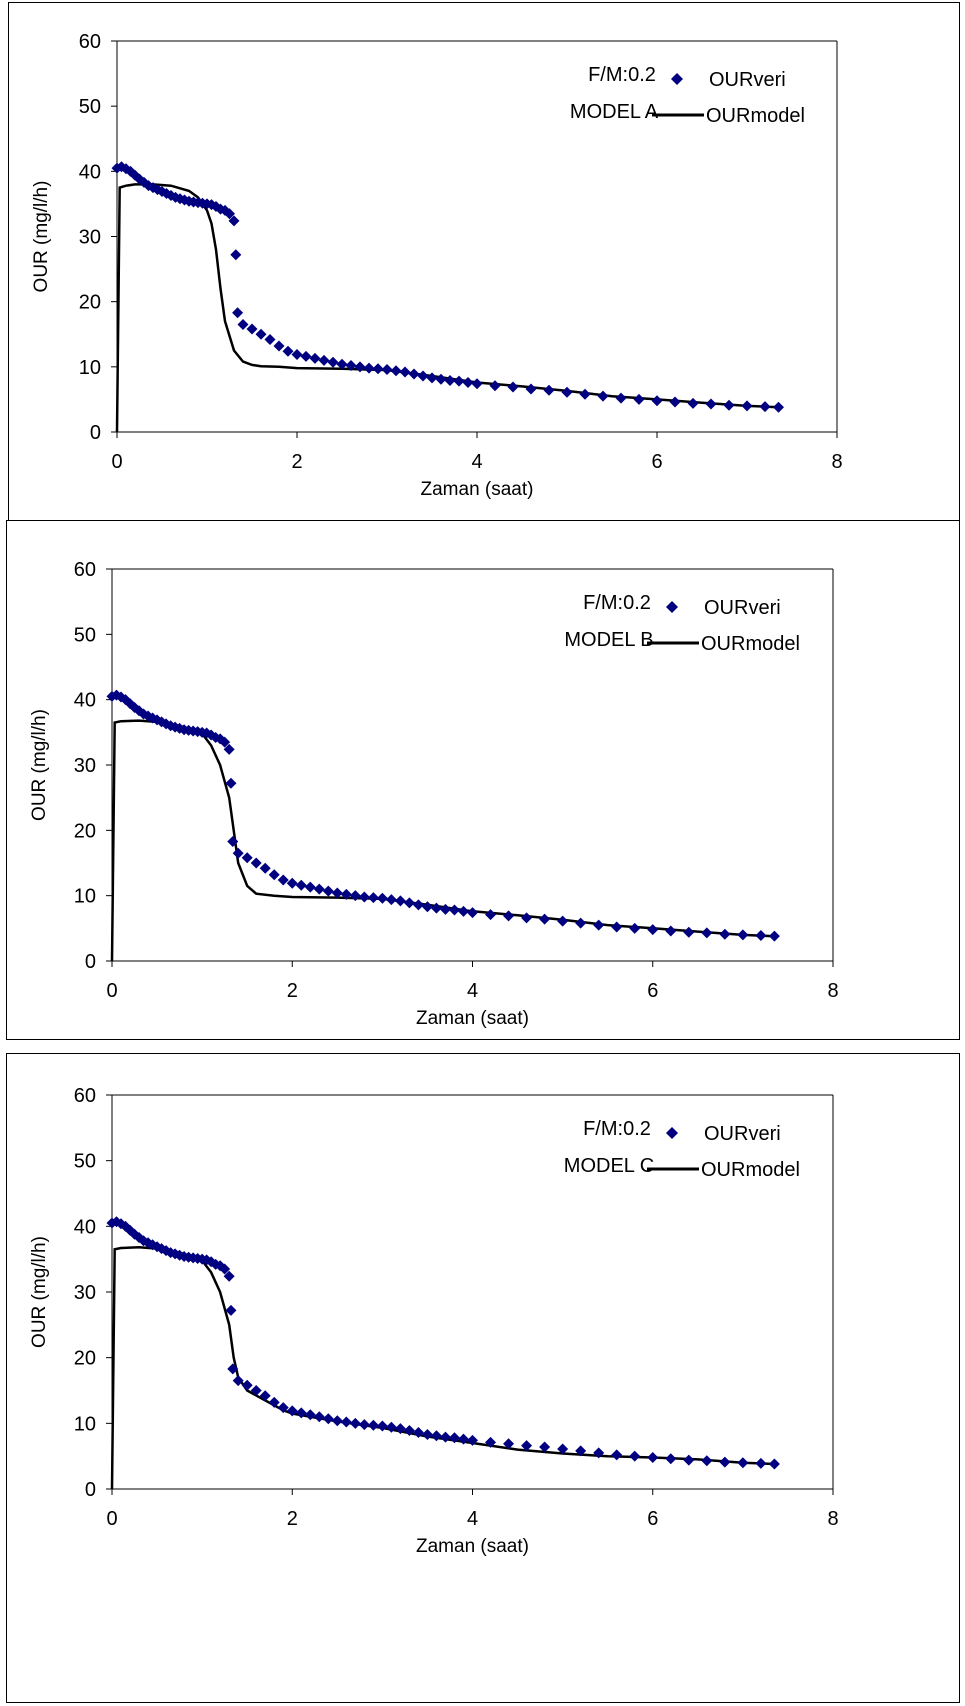 The width and height of the screenshot is (965, 1706). What do you see at coordinates (755, 116) in the screenshot?
I see `legend-label-model: OURmodel` at bounding box center [755, 116].